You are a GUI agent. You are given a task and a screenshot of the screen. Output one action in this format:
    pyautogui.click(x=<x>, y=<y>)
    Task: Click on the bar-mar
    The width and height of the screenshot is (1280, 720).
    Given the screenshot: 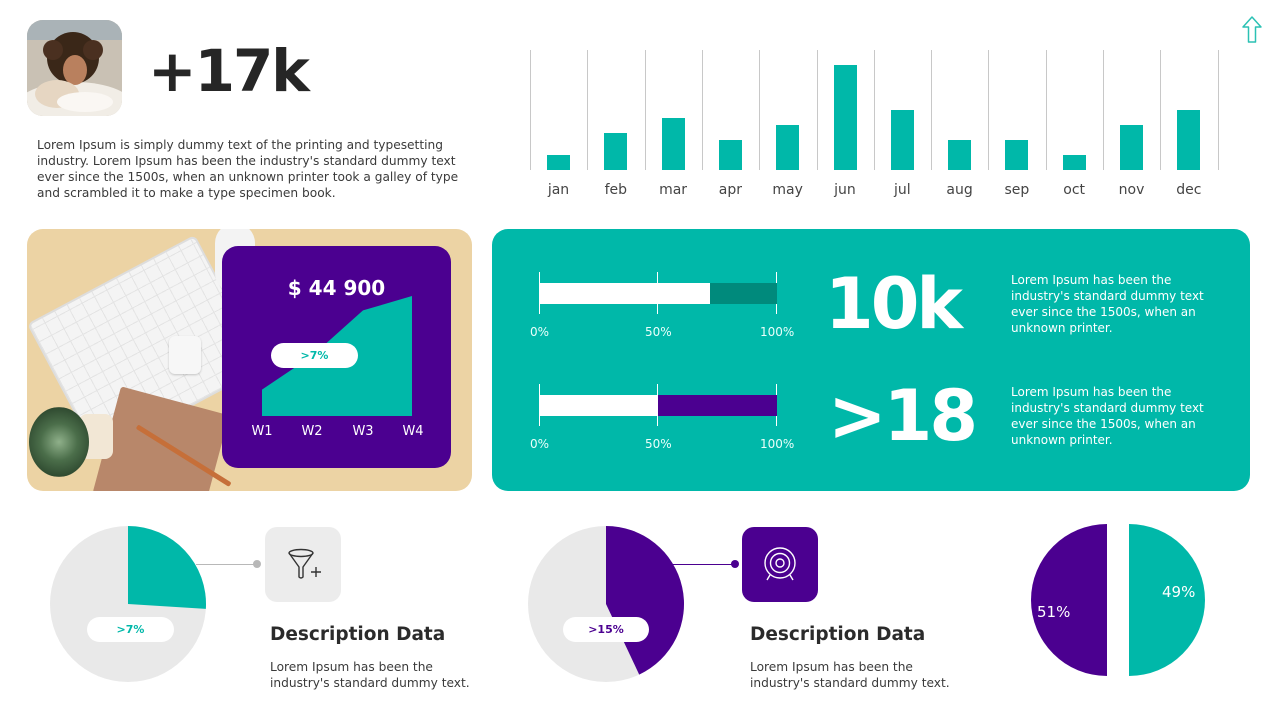 What is the action you would take?
    pyautogui.click(x=673, y=143)
    